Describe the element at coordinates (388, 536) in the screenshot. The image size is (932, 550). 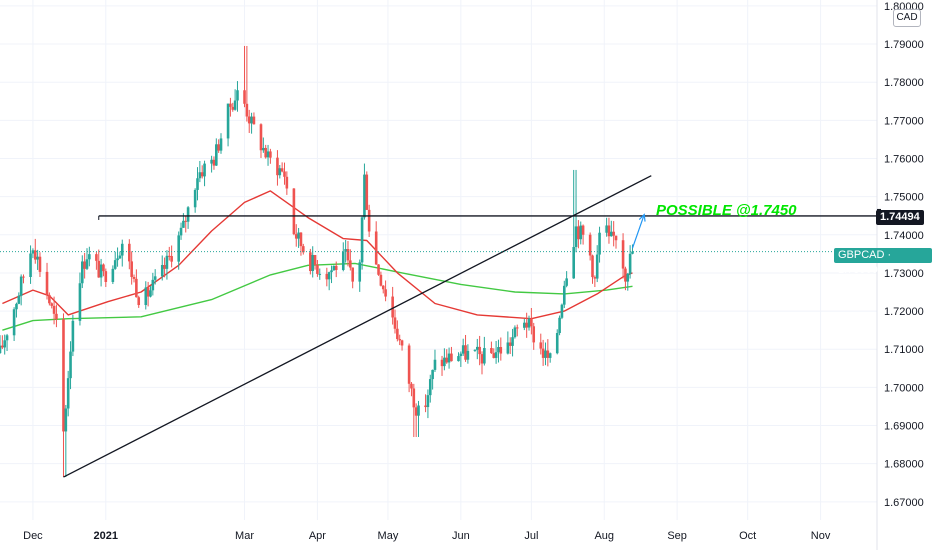
I see `time-tick-label: May` at that location.